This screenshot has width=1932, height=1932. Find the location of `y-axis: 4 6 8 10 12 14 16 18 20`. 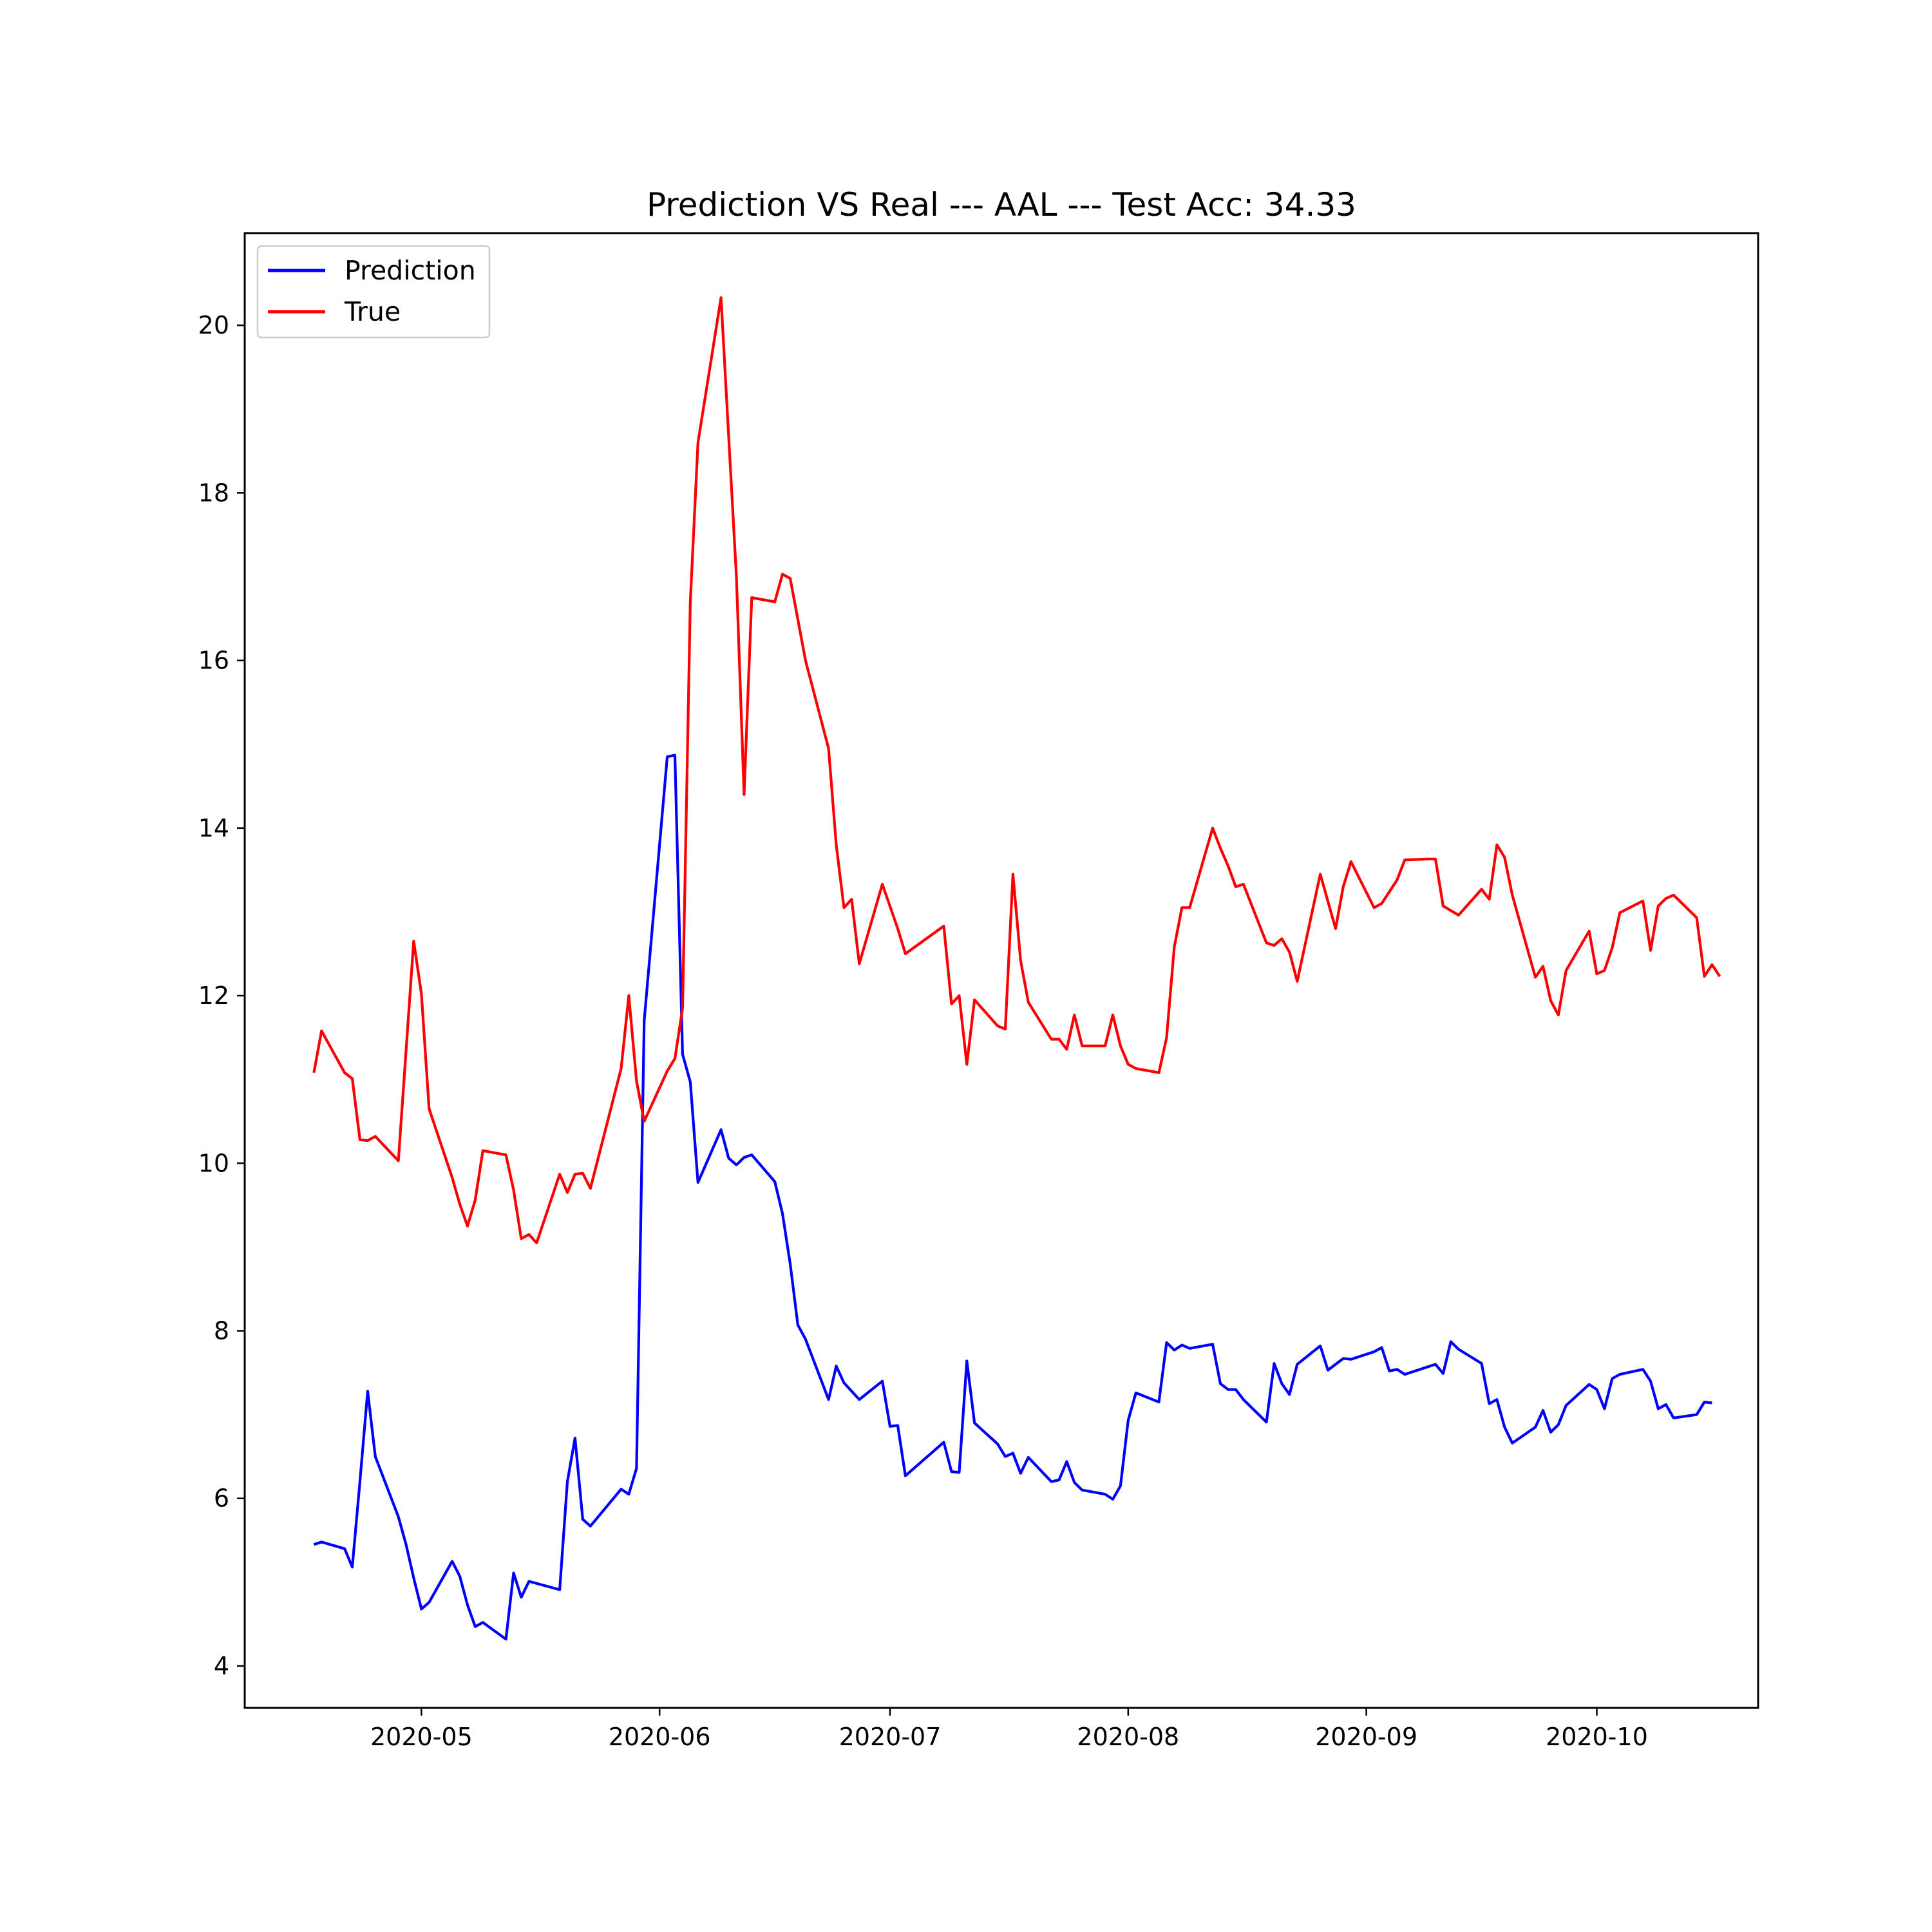

y-axis: 4 6 8 10 12 14 16 18 20 is located at coordinates (222, 996).